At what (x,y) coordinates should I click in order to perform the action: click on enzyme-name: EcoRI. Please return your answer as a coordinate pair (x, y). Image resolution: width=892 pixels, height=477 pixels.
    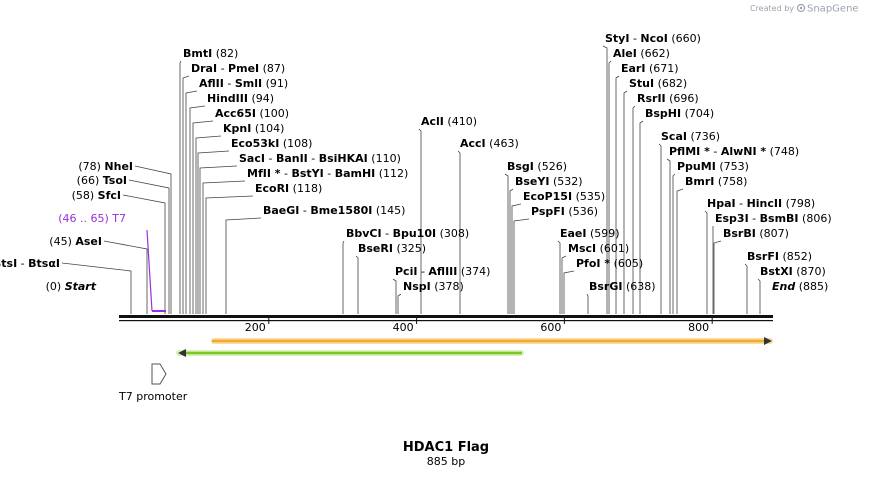
    Looking at the image, I should click on (272, 188).